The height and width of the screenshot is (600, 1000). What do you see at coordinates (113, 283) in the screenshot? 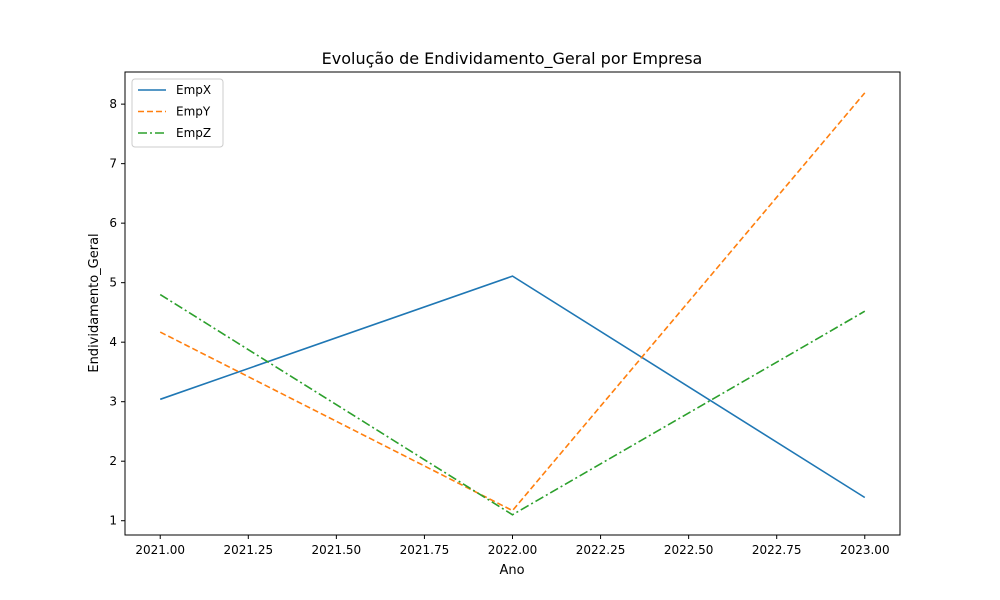
I see `y-tick-label: 5` at bounding box center [113, 283].